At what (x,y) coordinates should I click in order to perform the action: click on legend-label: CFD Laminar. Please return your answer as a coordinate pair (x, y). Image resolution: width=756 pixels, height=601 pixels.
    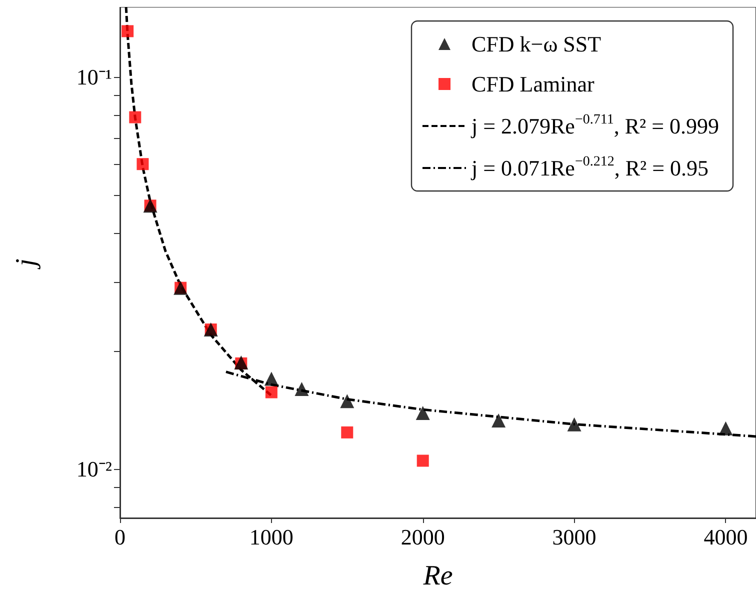
    Looking at the image, I should click on (533, 84).